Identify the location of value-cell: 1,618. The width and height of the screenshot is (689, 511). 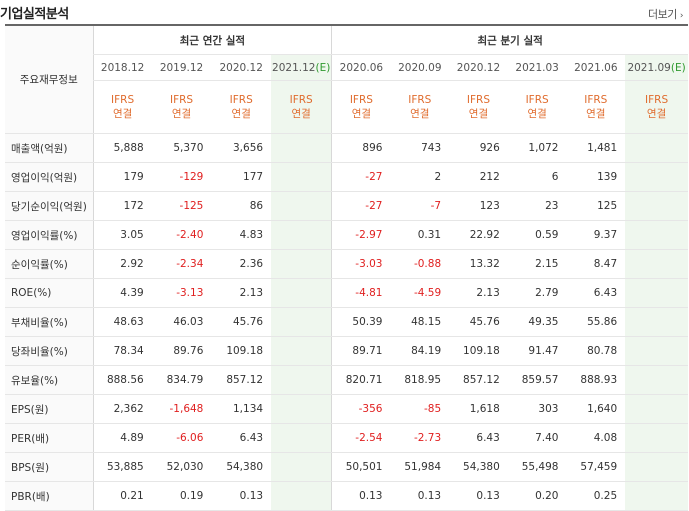
(478, 409).